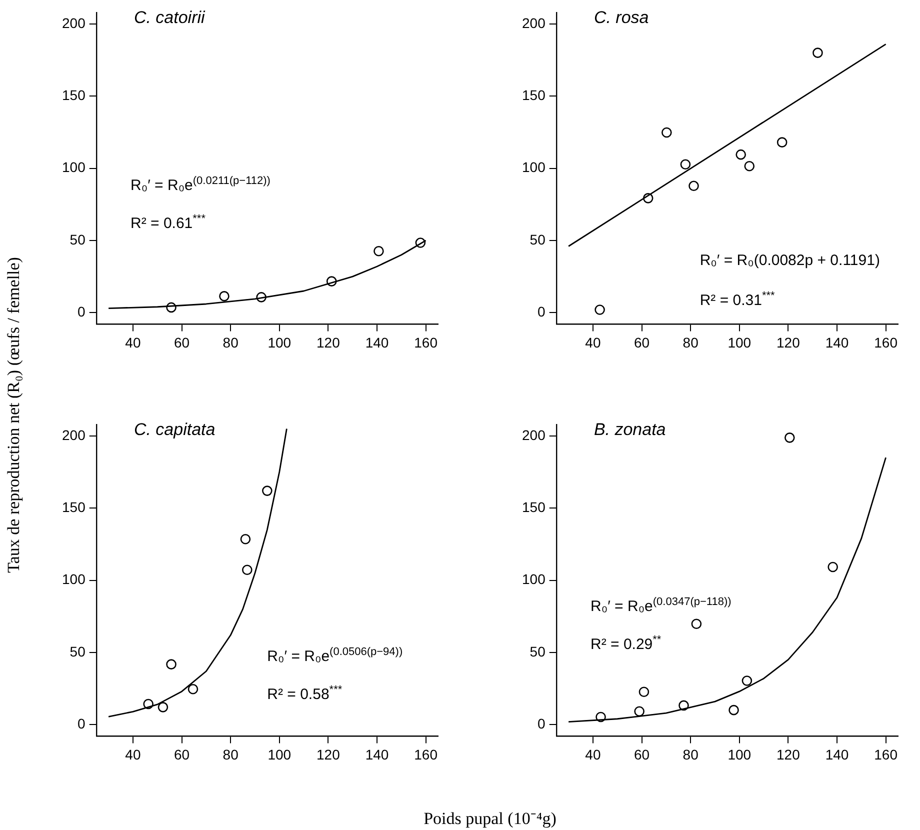 This screenshot has width=920, height=830. I want to click on annotation: R₀′ = R₀e$^{(0.0347(p−118))}$, so click(661, 605).